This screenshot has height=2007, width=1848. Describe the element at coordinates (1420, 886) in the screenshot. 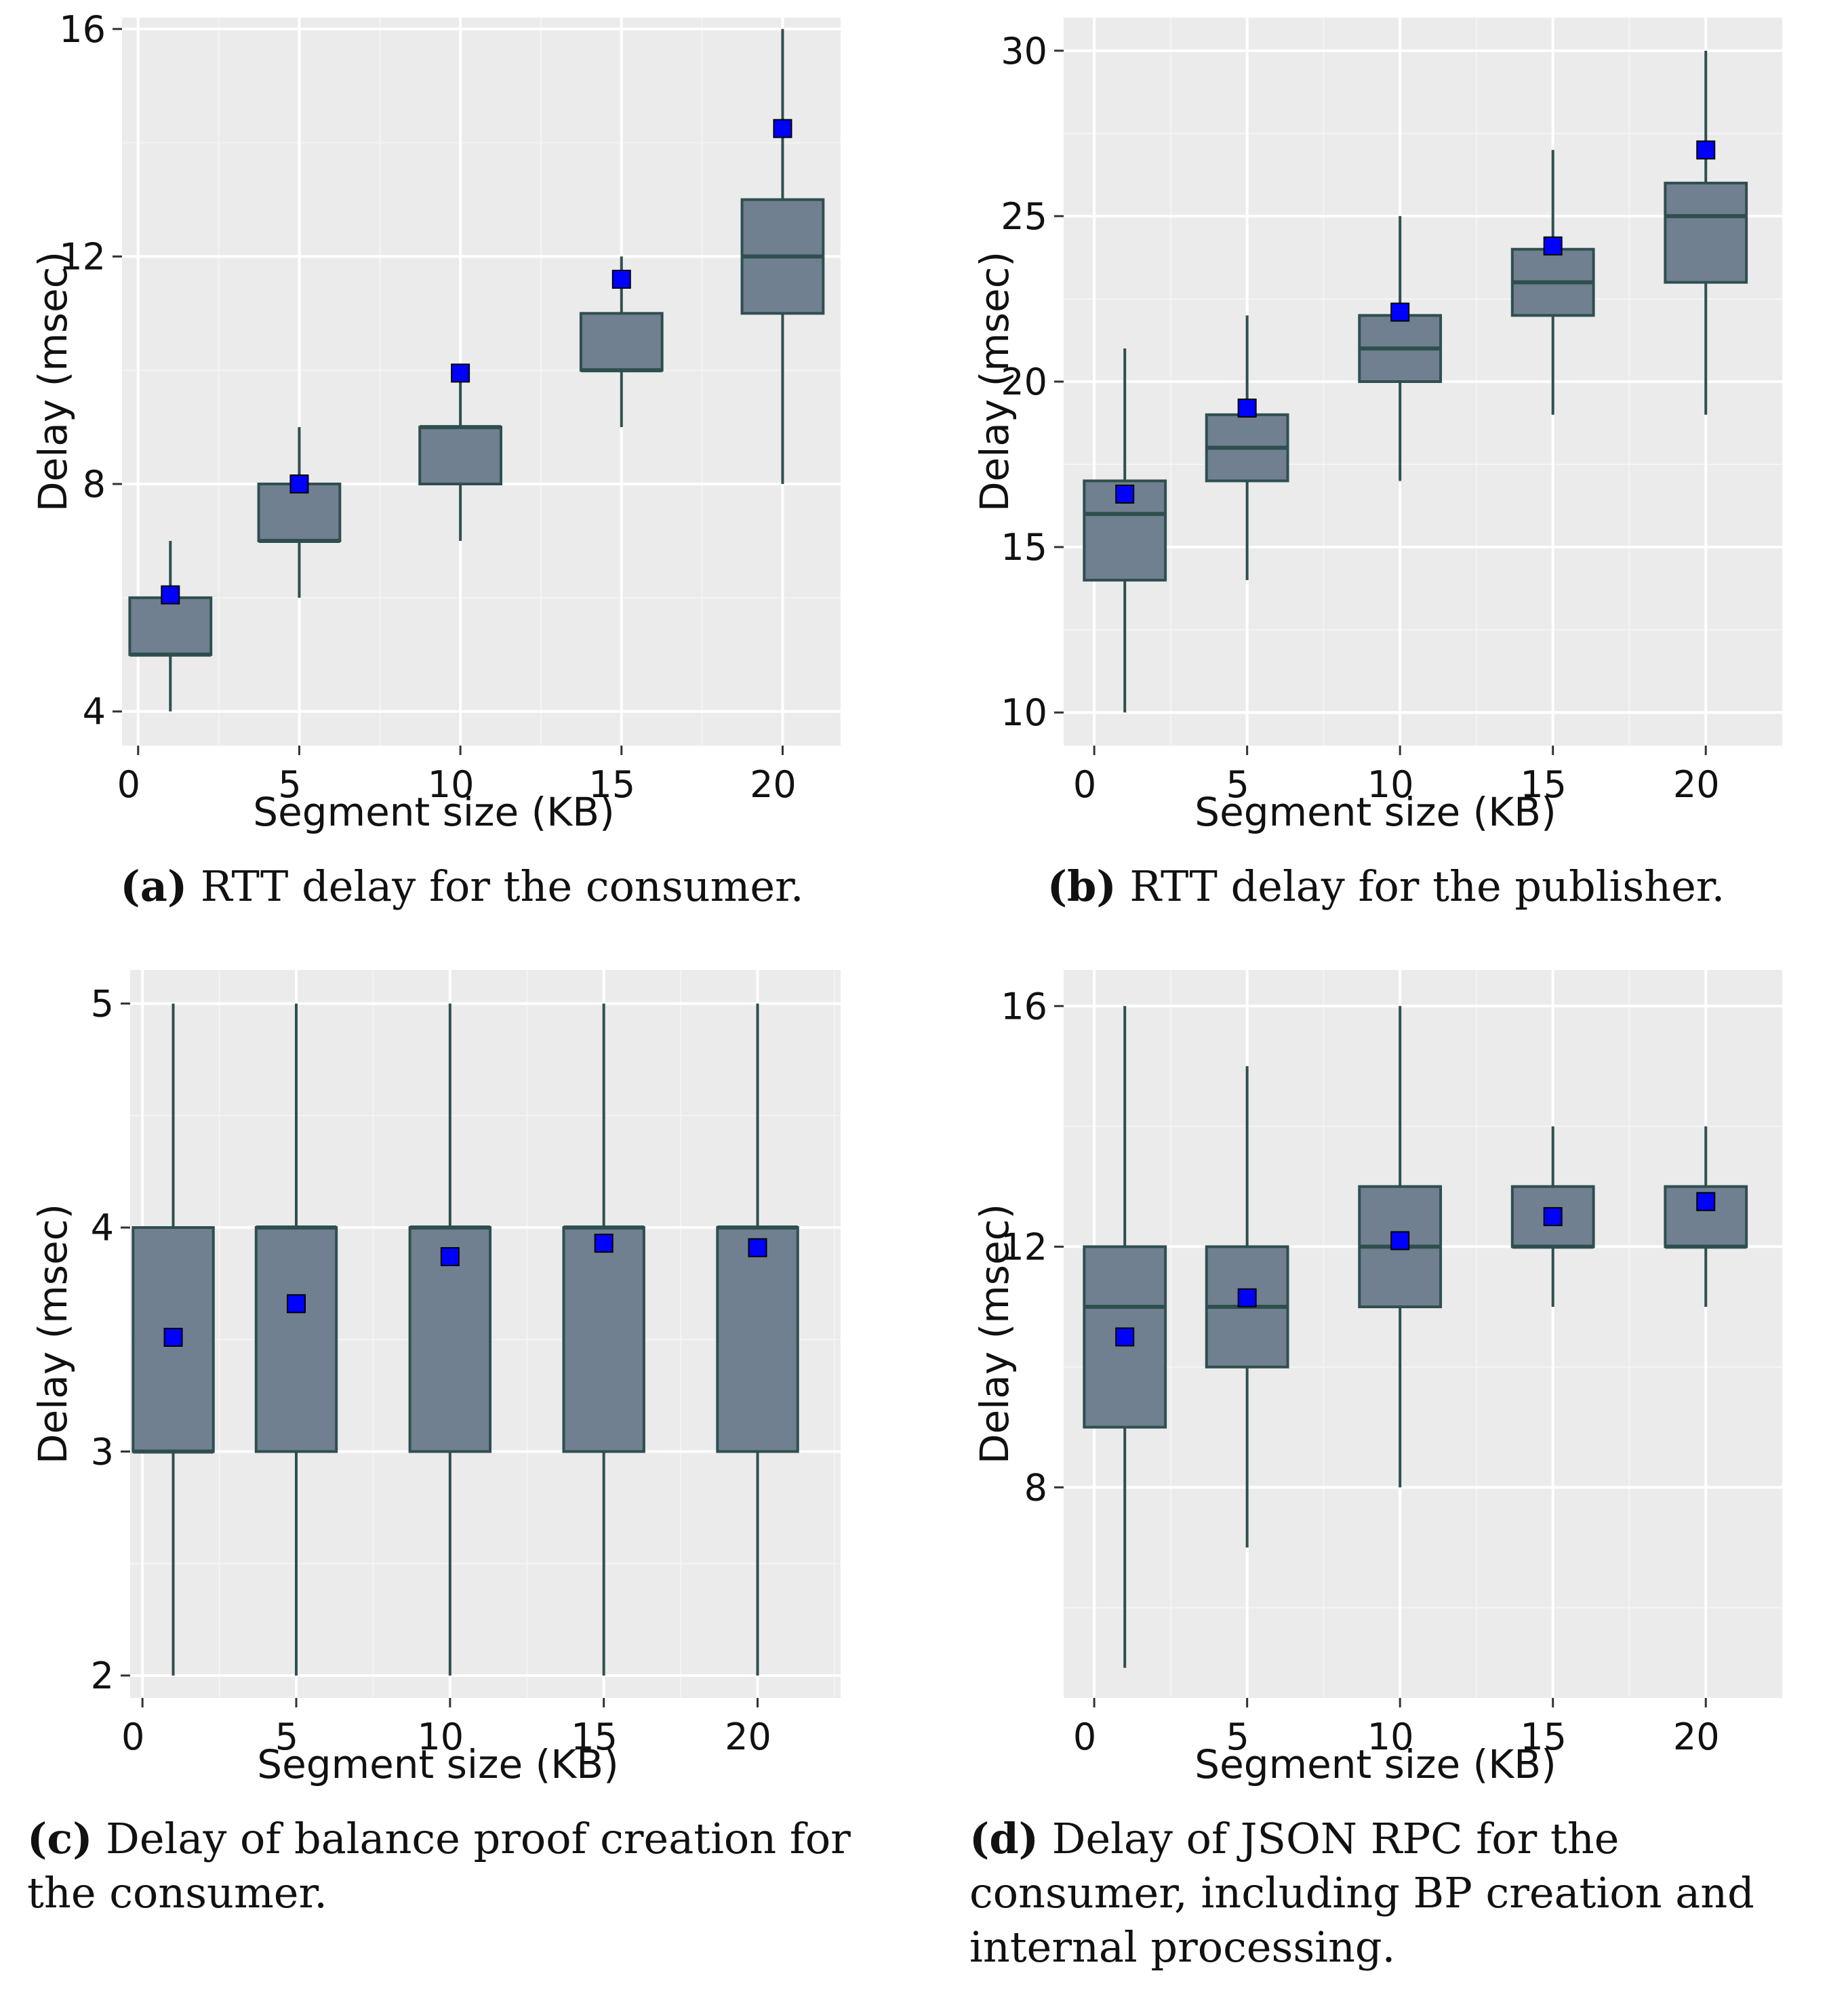

I see `caption-b-text: RTT delay for the publisher.` at that location.